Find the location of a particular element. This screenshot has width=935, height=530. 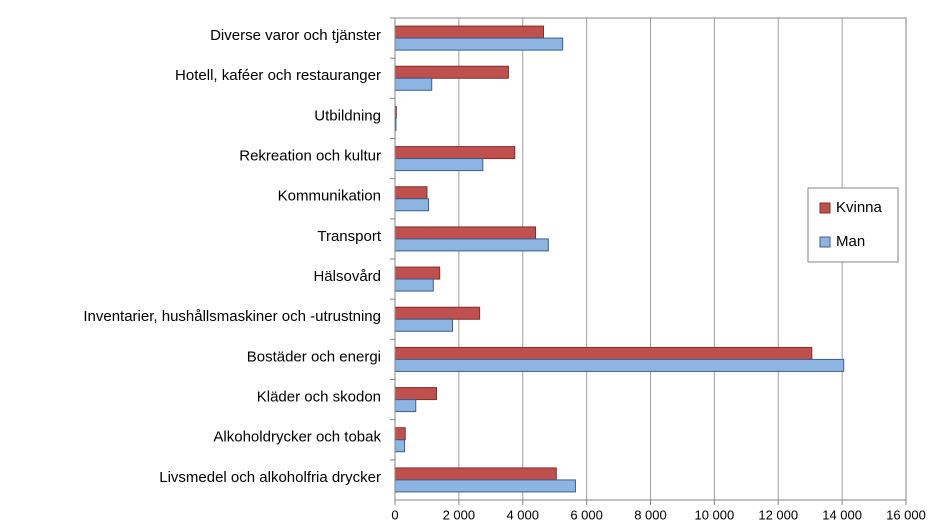

x-tick-label: 6 000 is located at coordinates (586, 514).